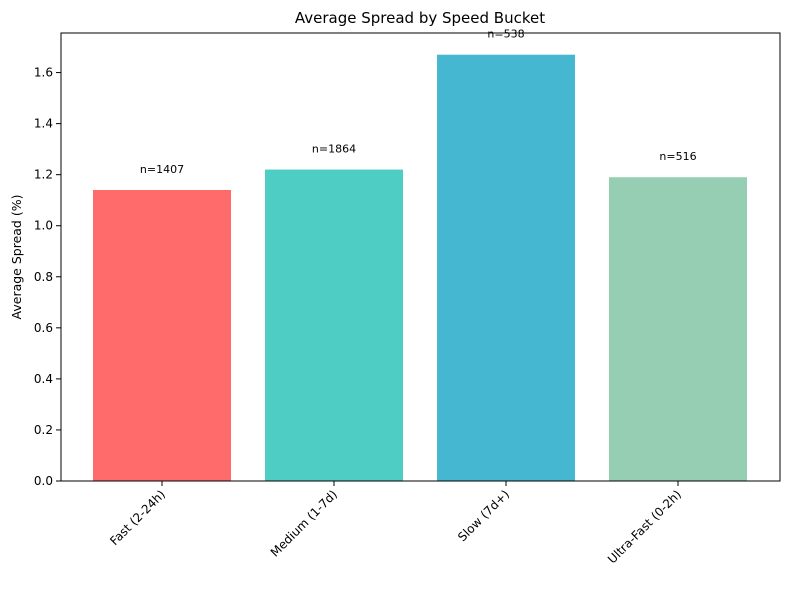 This screenshot has height=590, width=790. What do you see at coordinates (43, 124) in the screenshot?
I see `y-tick-label-7: 1.4` at bounding box center [43, 124].